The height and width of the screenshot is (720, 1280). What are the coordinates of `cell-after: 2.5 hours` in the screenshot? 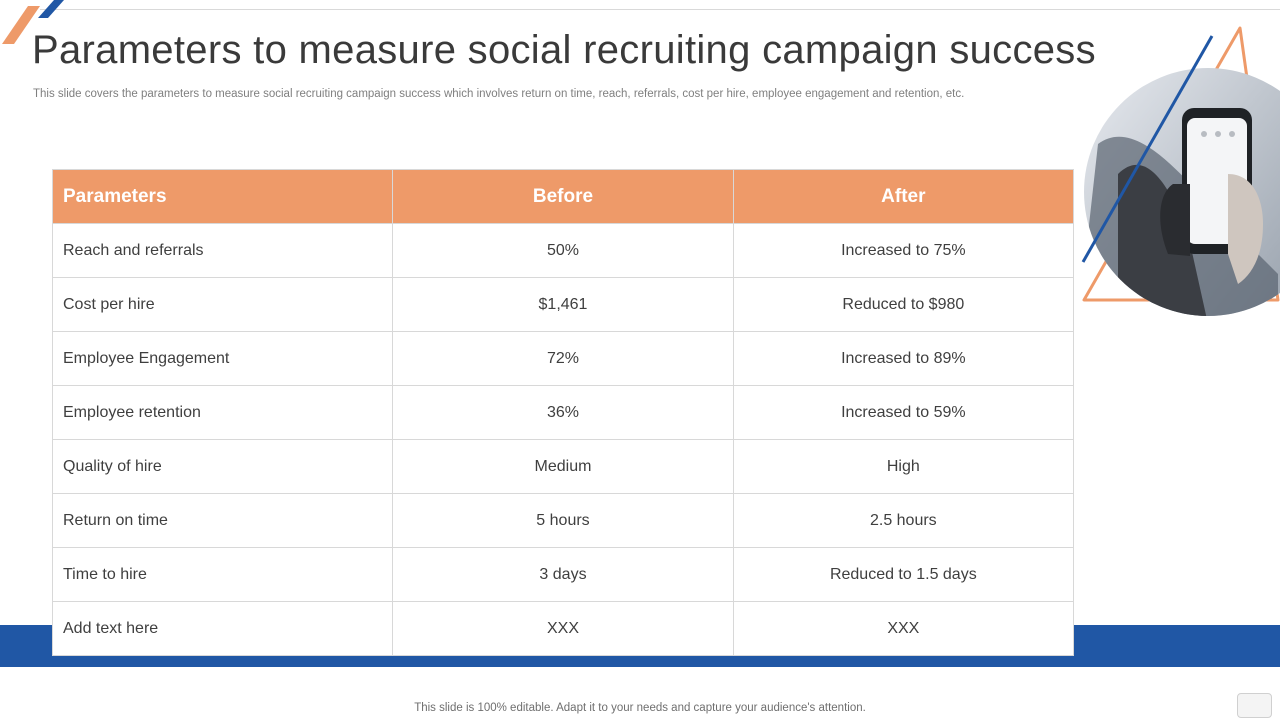 It's located at (903, 520).